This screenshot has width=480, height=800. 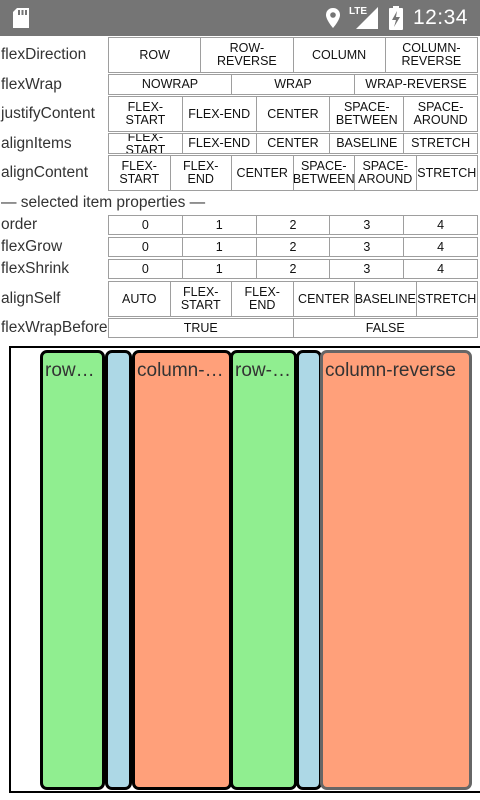 What do you see at coordinates (367, 269) in the screenshot?
I see `flex-shrink-3-button: 3` at bounding box center [367, 269].